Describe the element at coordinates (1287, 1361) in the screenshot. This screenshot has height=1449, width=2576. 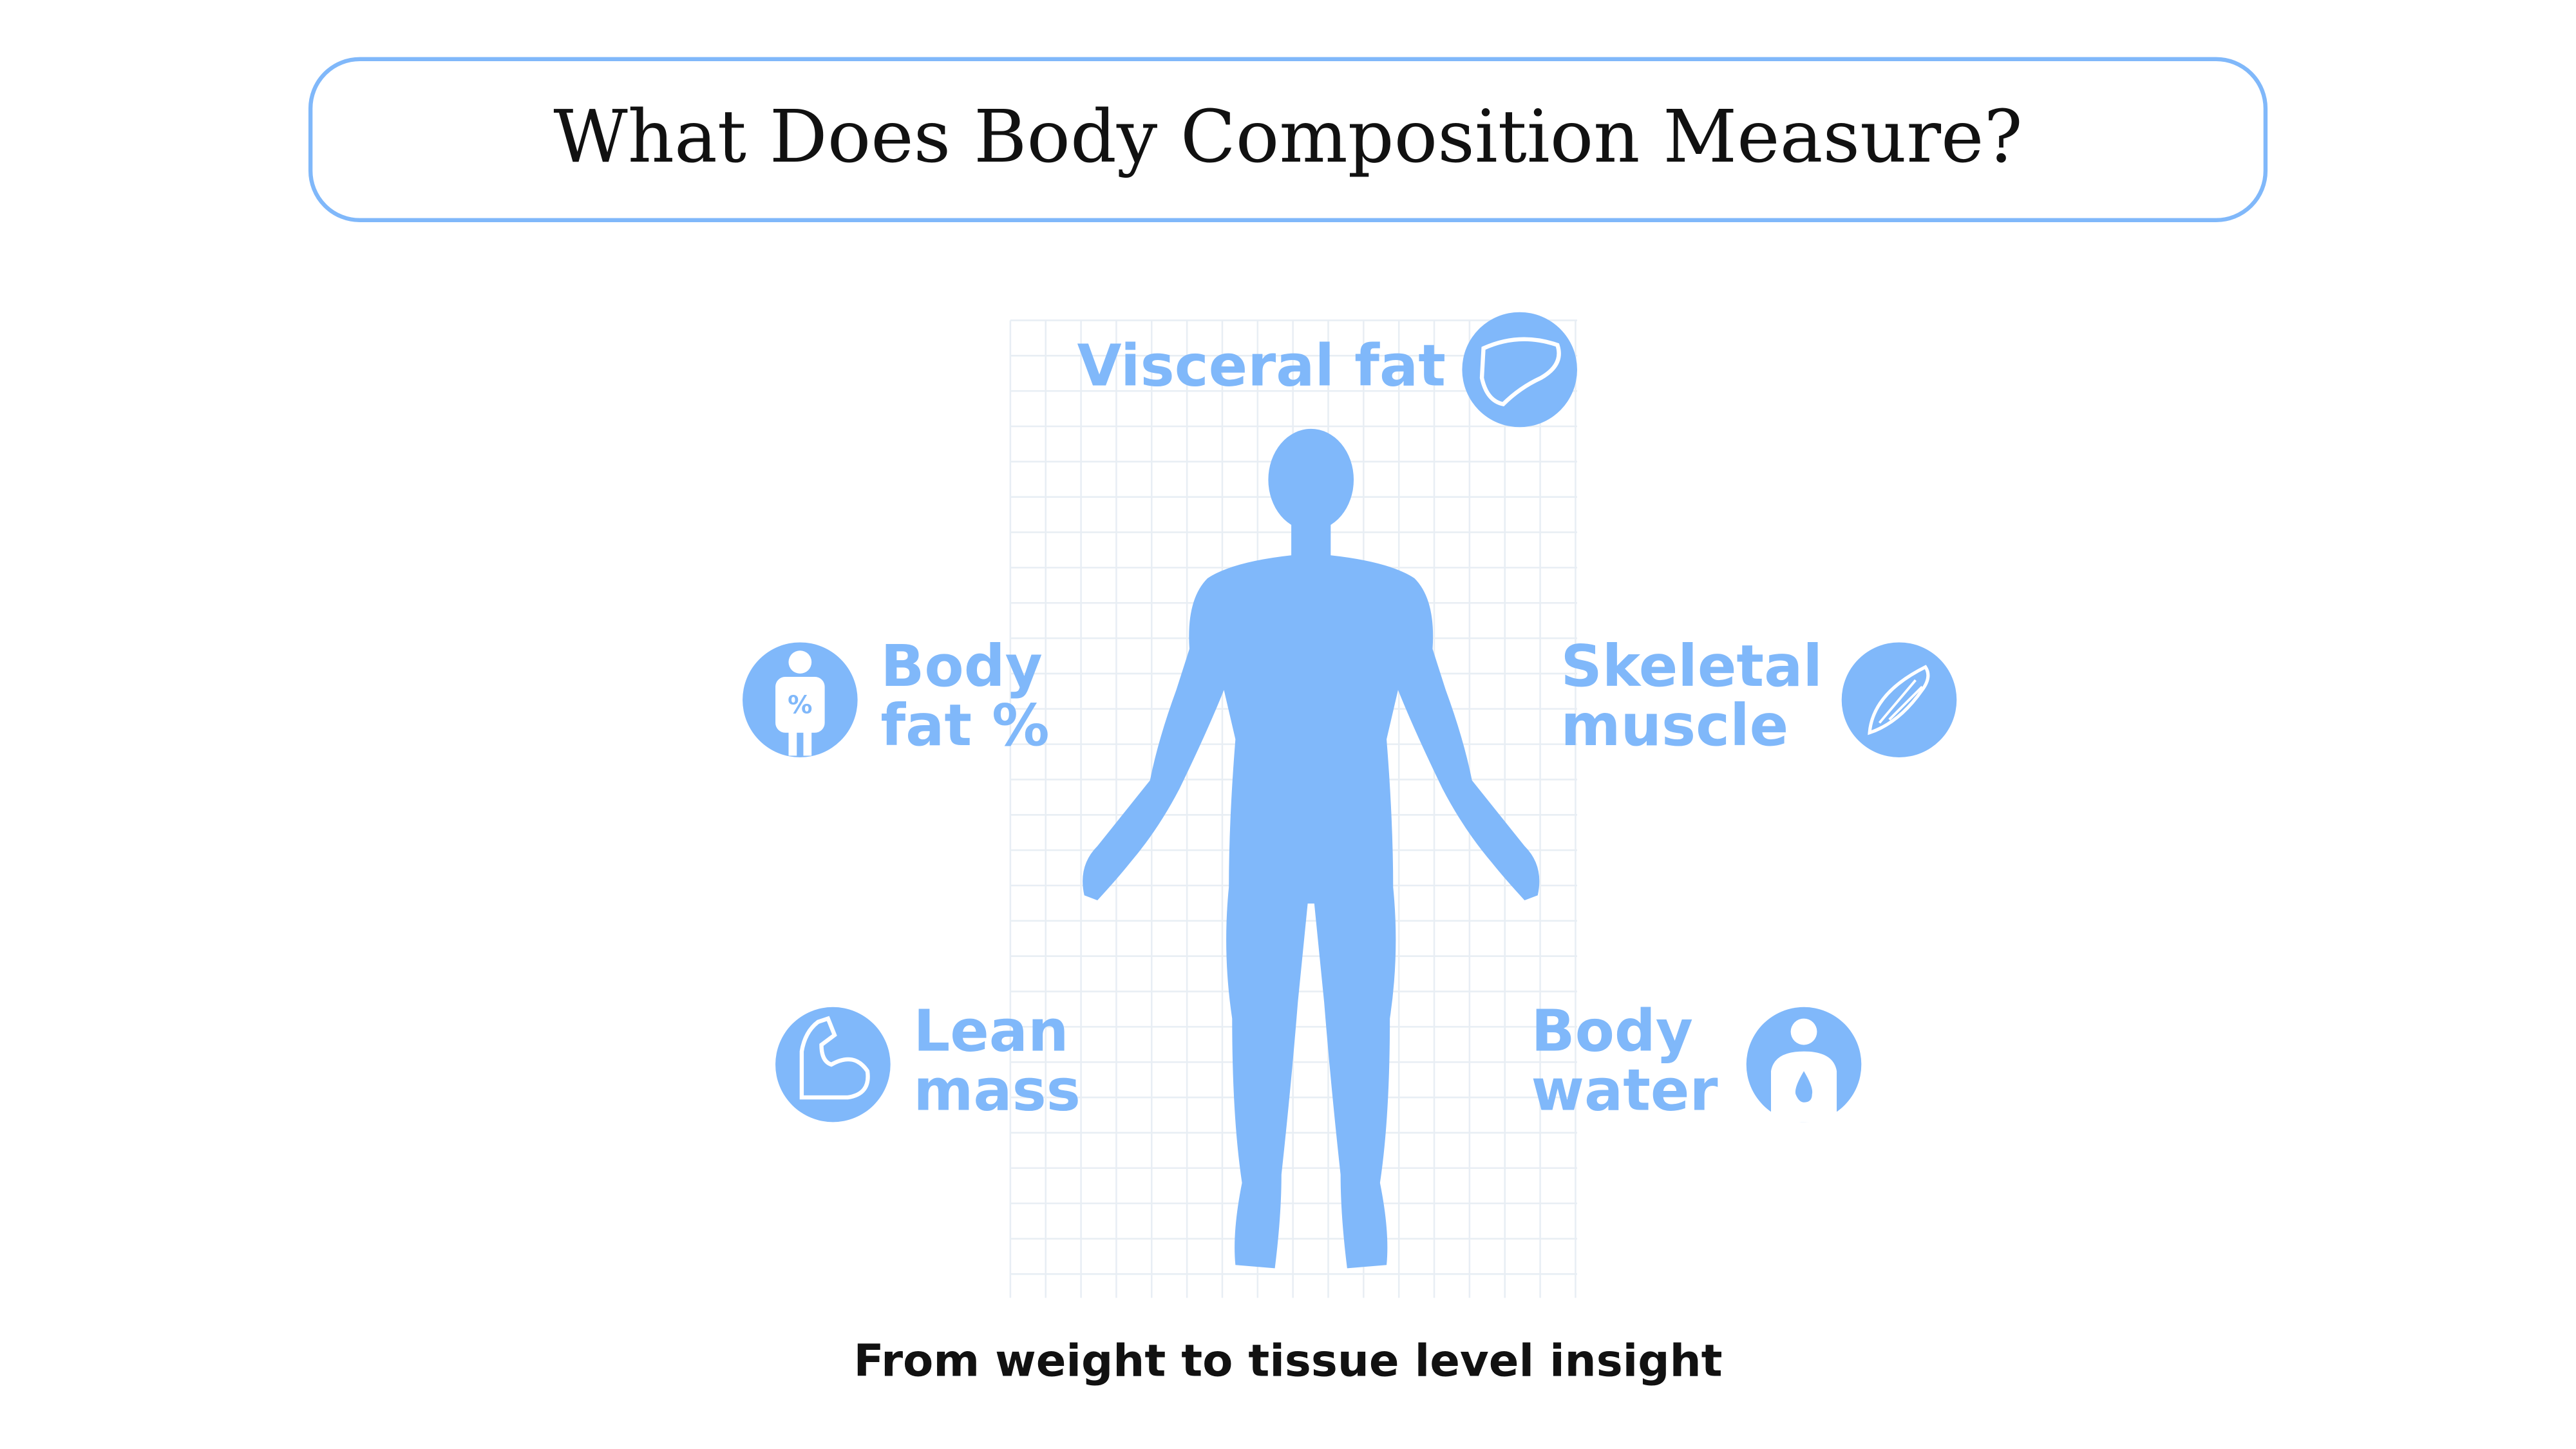
I see `caption: From weight to tissue level insight` at that location.